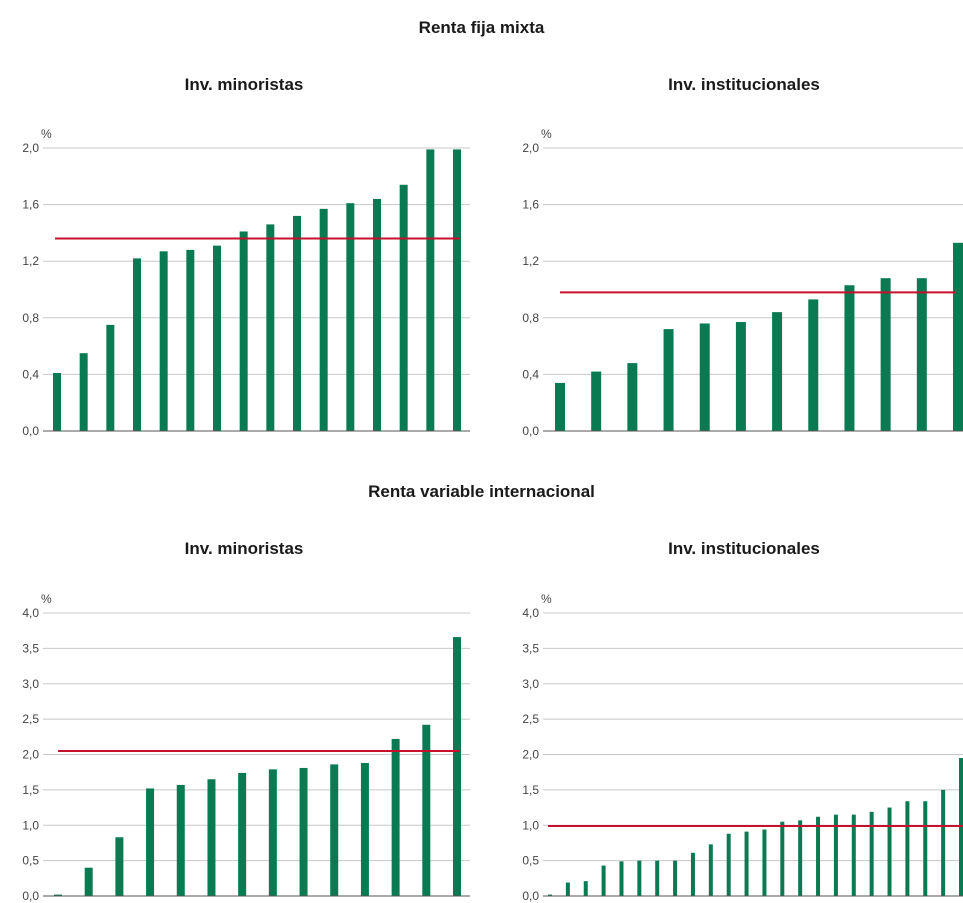 The width and height of the screenshot is (963, 903). Describe the element at coordinates (30, 648) in the screenshot. I see `rvi-minoristas-tick-label: 3,5` at that location.